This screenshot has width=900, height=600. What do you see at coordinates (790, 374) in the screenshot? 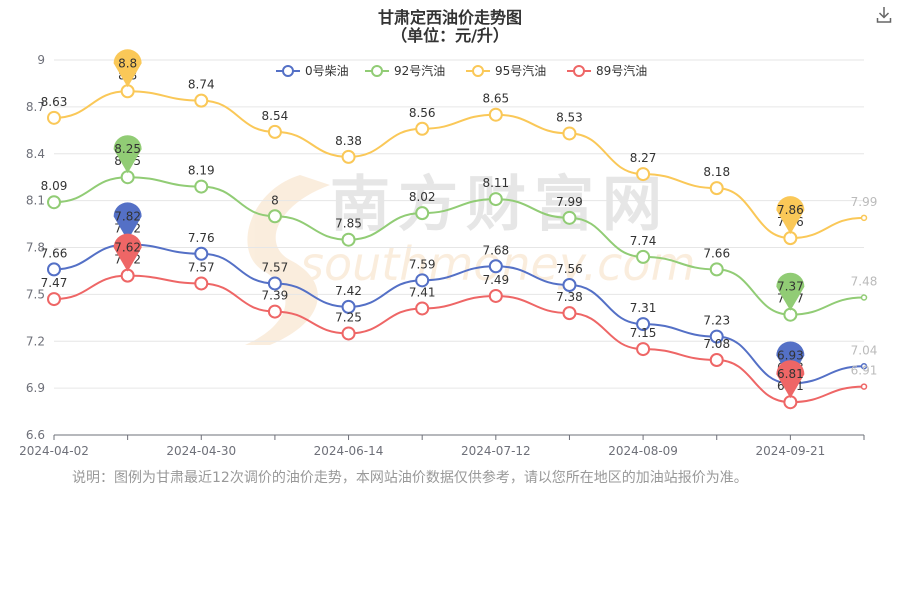
I see `marker-label: 6.81` at bounding box center [790, 374].